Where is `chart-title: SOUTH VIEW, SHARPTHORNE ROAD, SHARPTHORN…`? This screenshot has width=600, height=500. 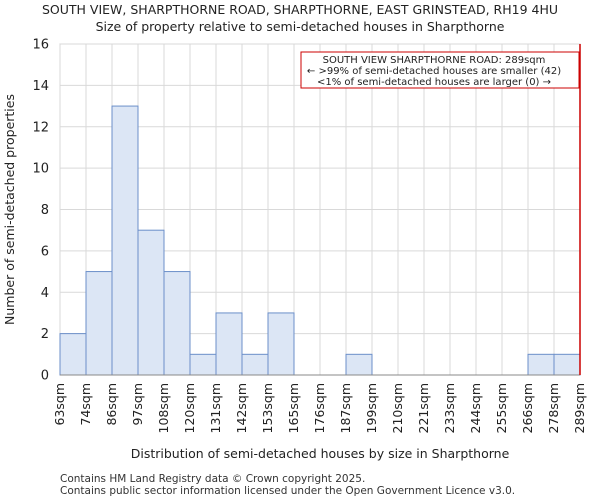
chart-title: SOUTH VIEW, SHARPTHORNE ROAD, SHARPTHORN… is located at coordinates (299, 9).